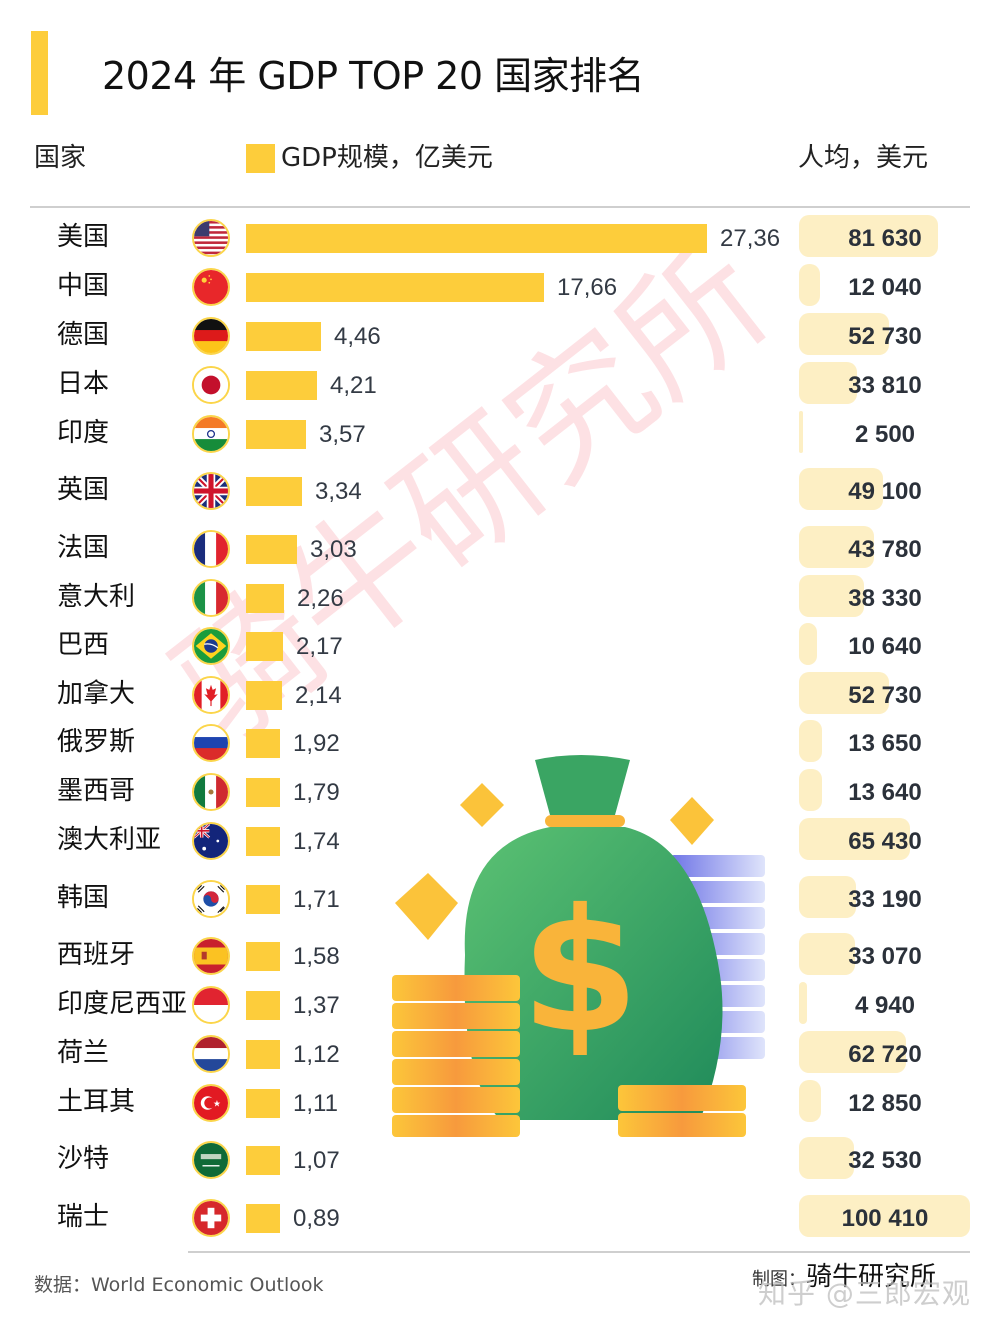 Image resolution: width=1000 pixels, height=1333 pixels. Describe the element at coordinates (83, 286) in the screenshot. I see `country-name-china: 中国` at that location.